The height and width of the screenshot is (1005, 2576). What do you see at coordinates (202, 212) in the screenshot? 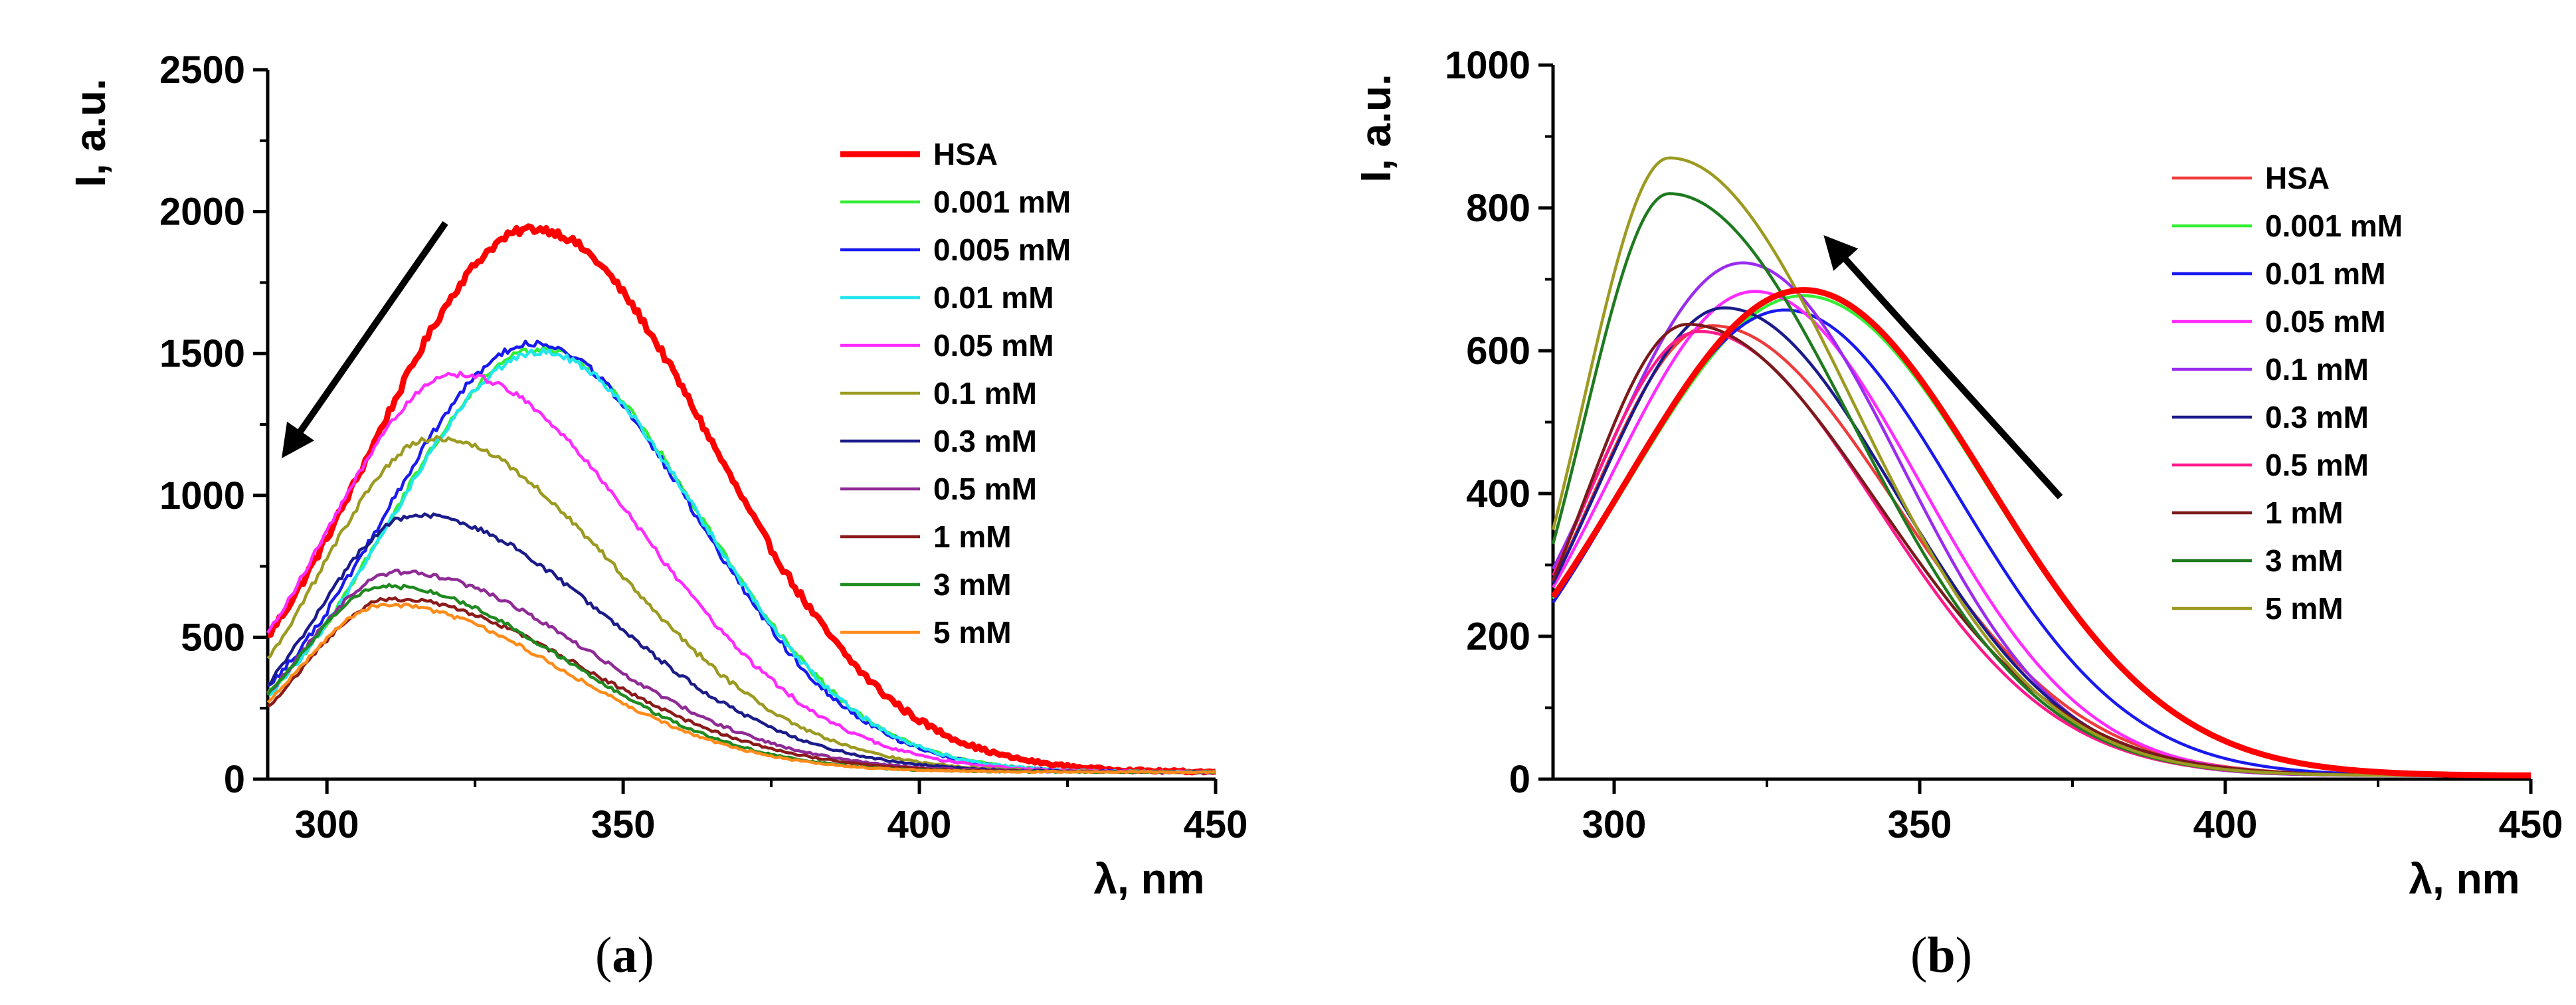
I see `y-tick-label-a: 2000` at bounding box center [202, 212].